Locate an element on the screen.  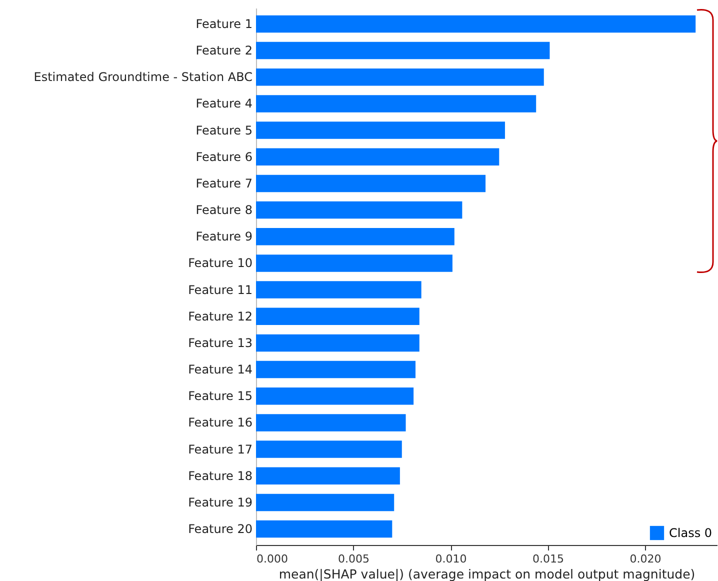
y-tick-label: Feature 13 is located at coordinates (220, 343).